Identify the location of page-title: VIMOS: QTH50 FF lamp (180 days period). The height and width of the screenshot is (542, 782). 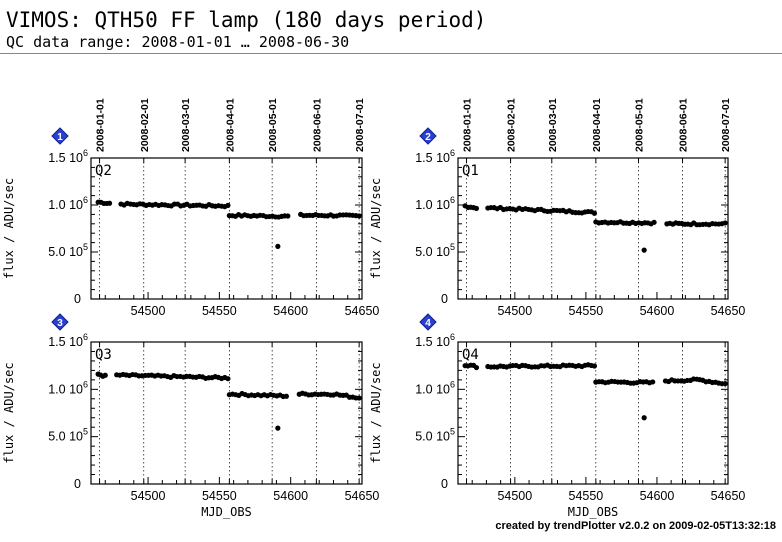
(246, 20).